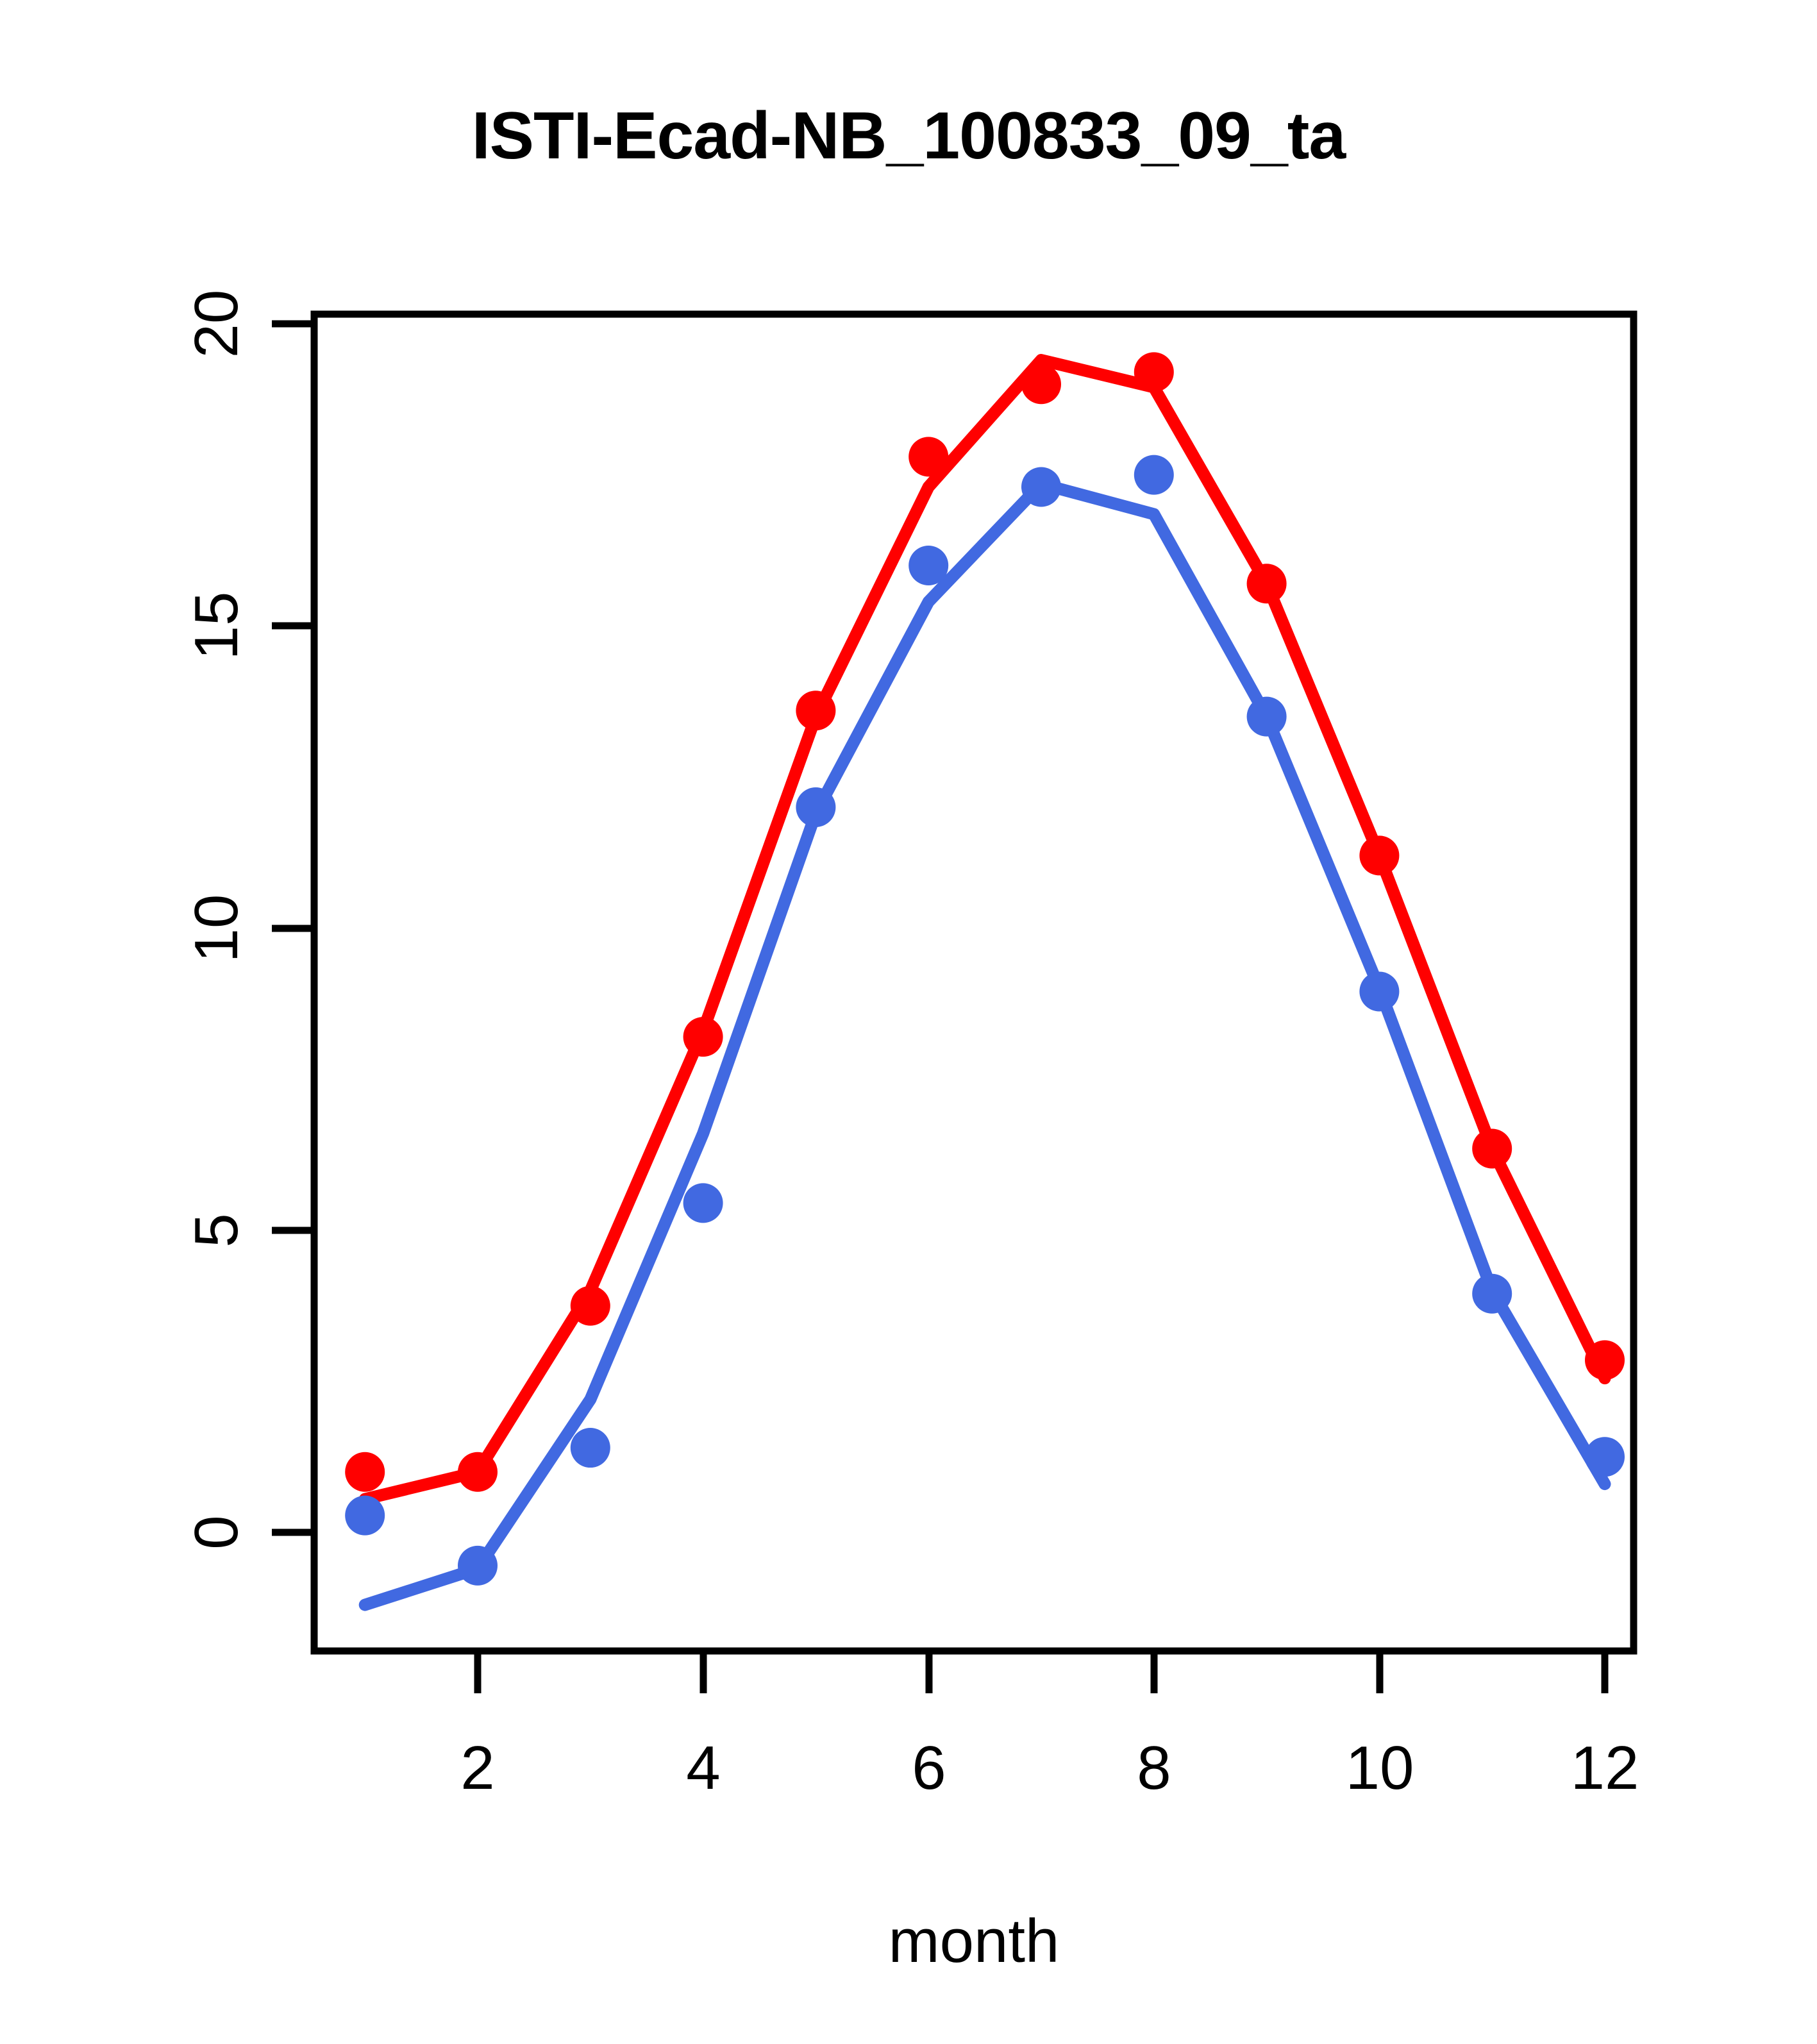 Image resolution: width=1817 pixels, height=2044 pixels. Describe the element at coordinates (216, 324) in the screenshot. I see `y-tick-label-20: 20` at that location.